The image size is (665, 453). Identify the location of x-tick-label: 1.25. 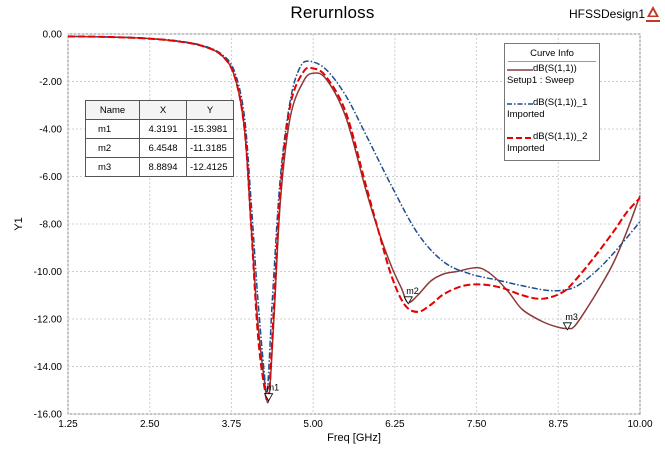
(68, 424).